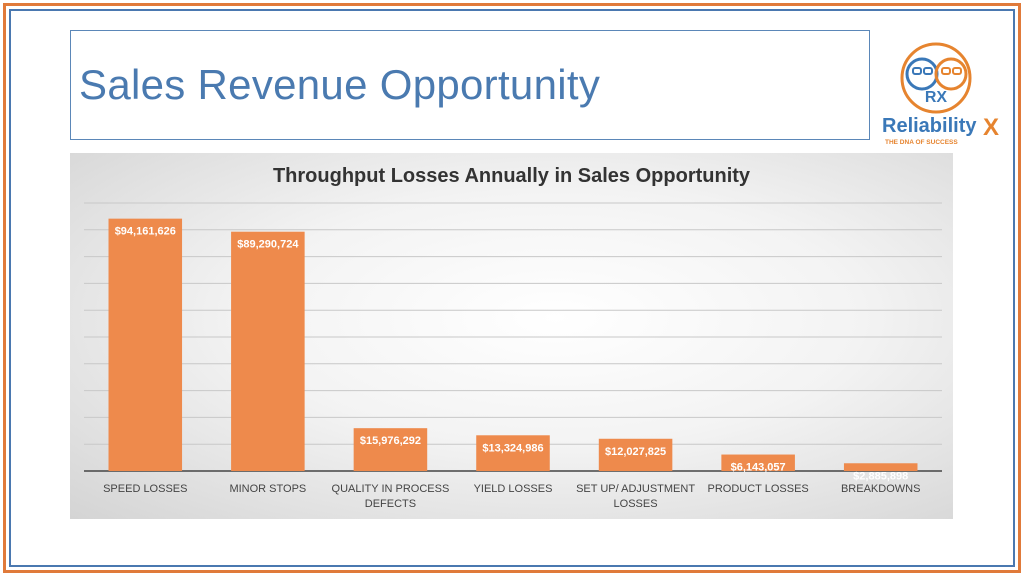 This screenshot has height=576, width=1024. What do you see at coordinates (636, 504) in the screenshot?
I see `category-label: LOSSES` at bounding box center [636, 504].